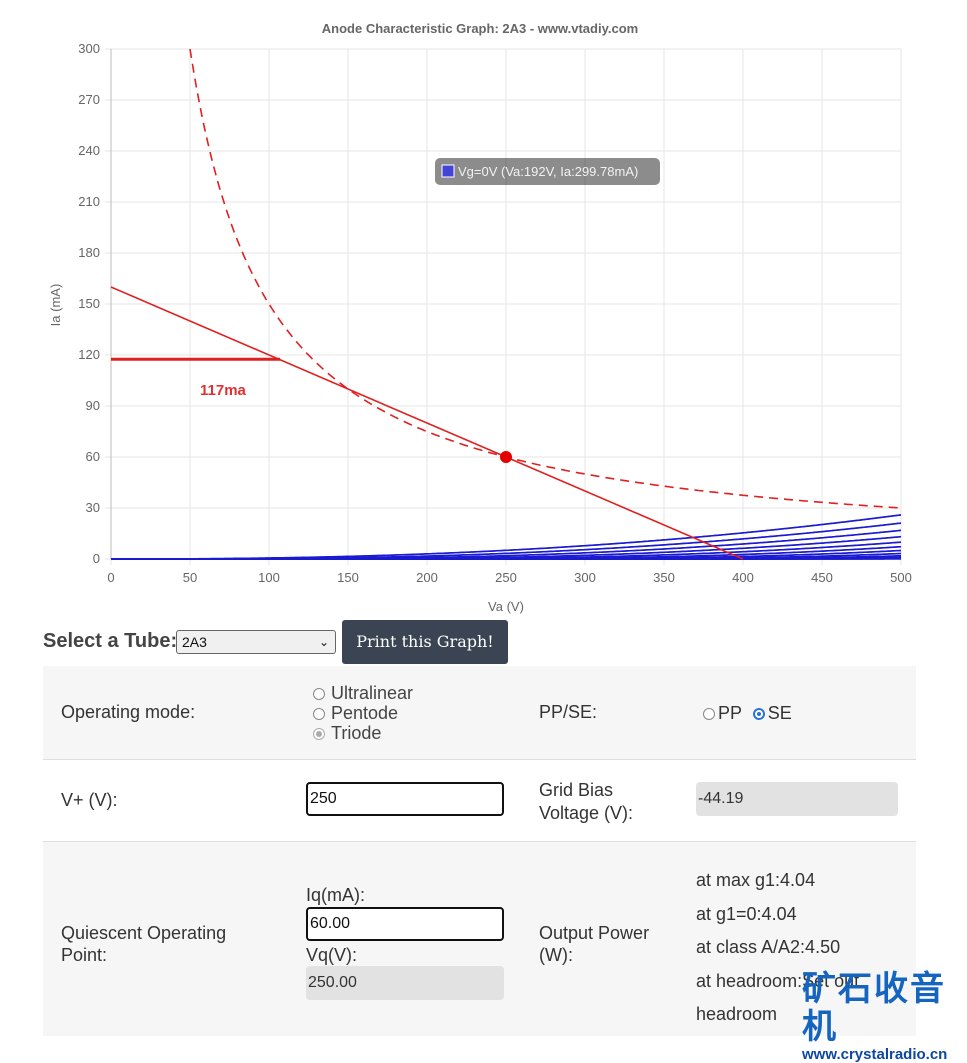 The image size is (967, 1063). What do you see at coordinates (506, 606) in the screenshot?
I see `x-axis-label: Va (V)` at bounding box center [506, 606].